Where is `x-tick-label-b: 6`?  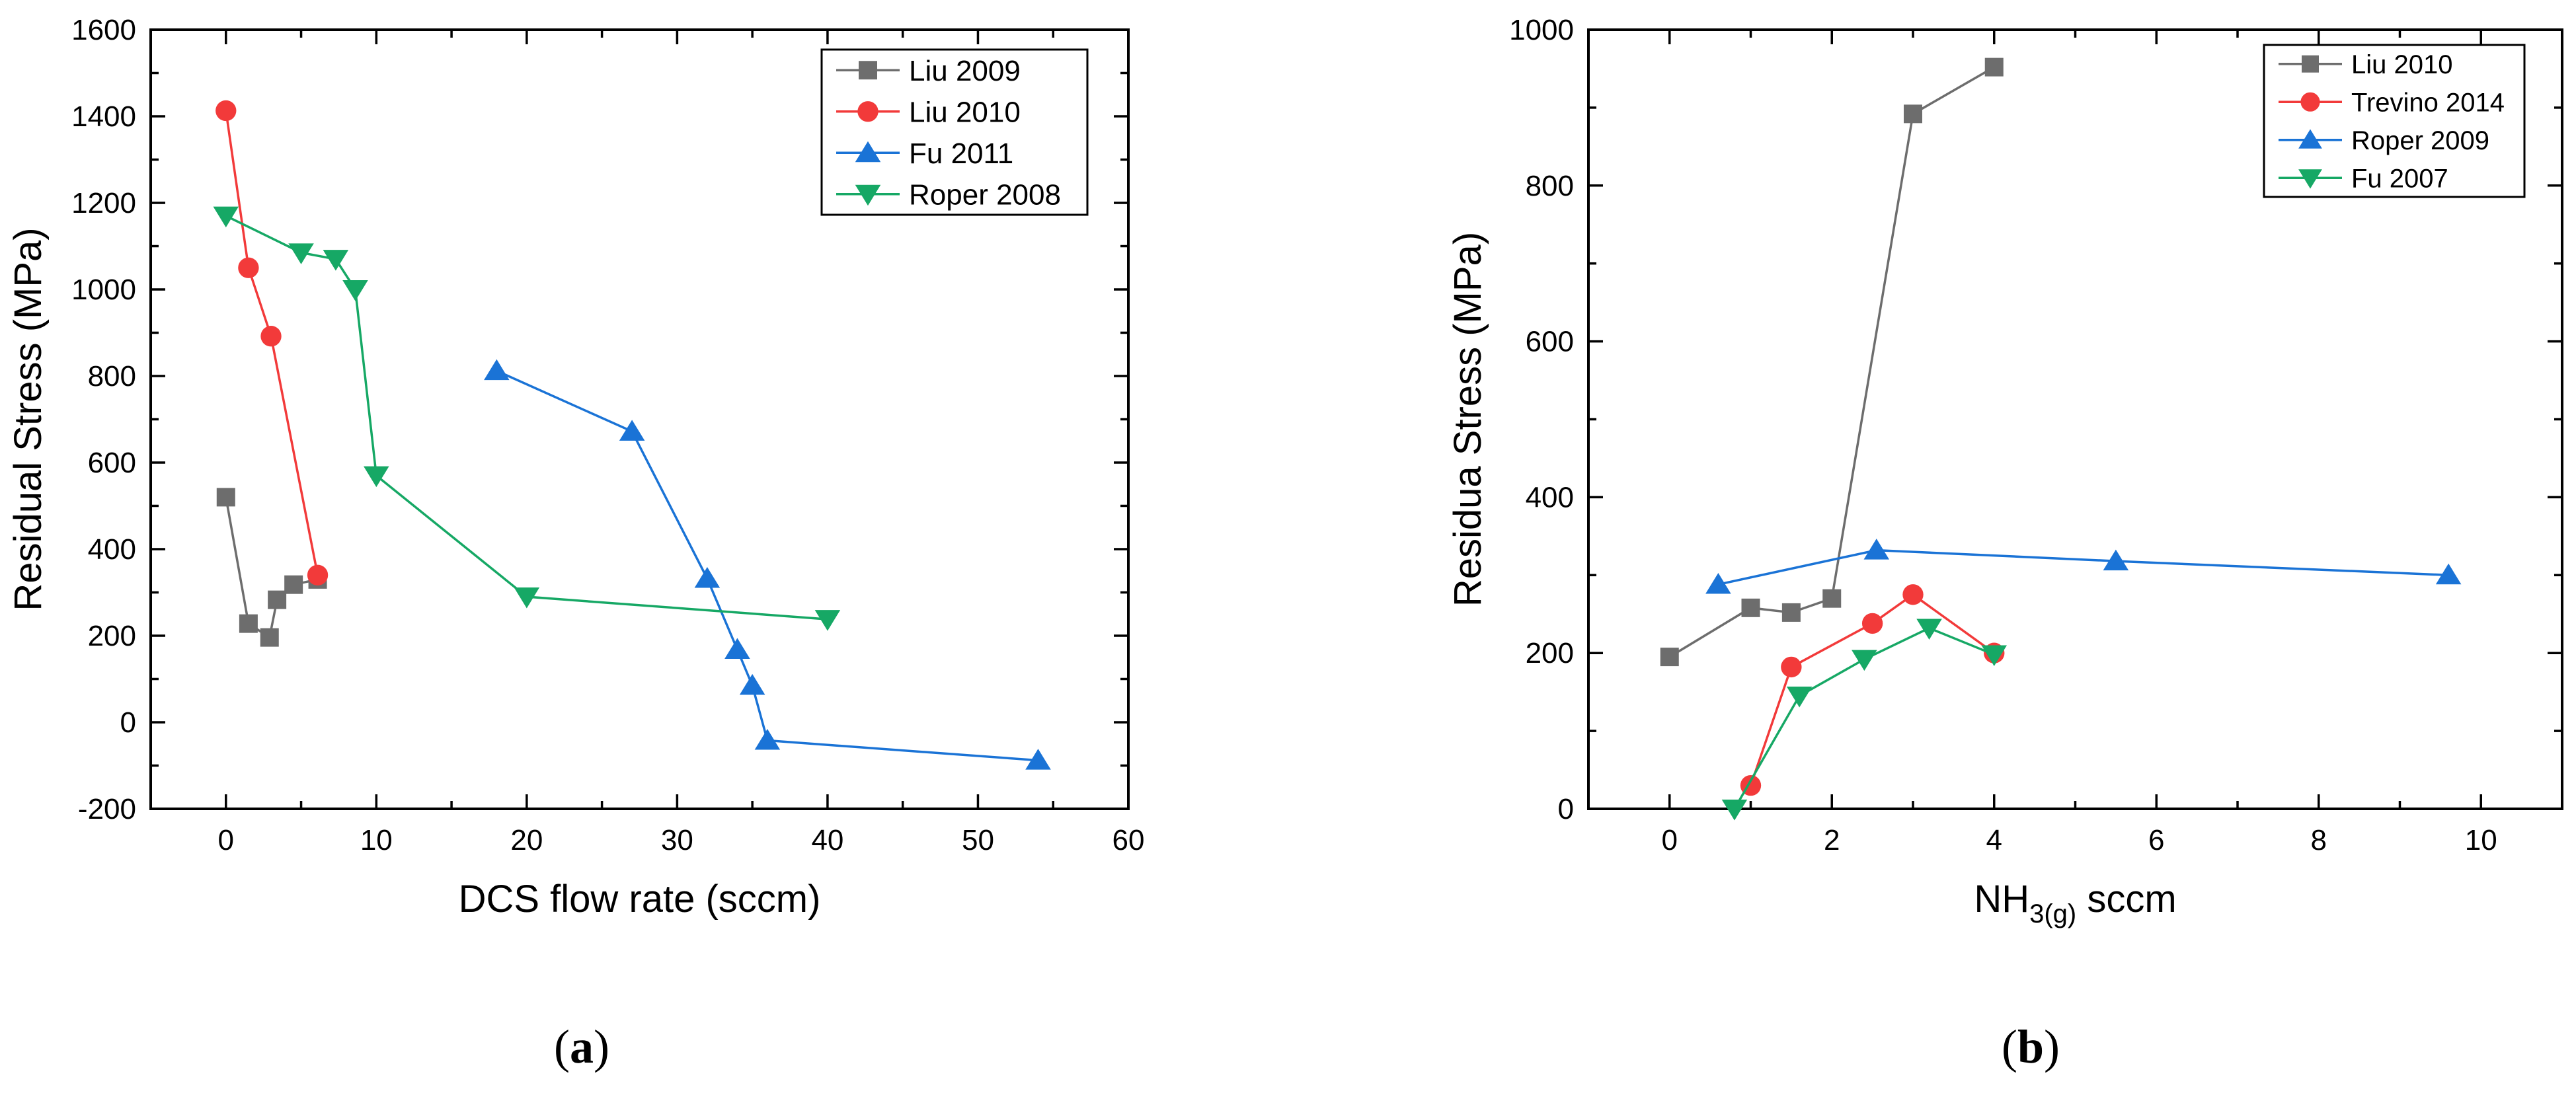 x-tick-label-b: 6 is located at coordinates (2156, 840).